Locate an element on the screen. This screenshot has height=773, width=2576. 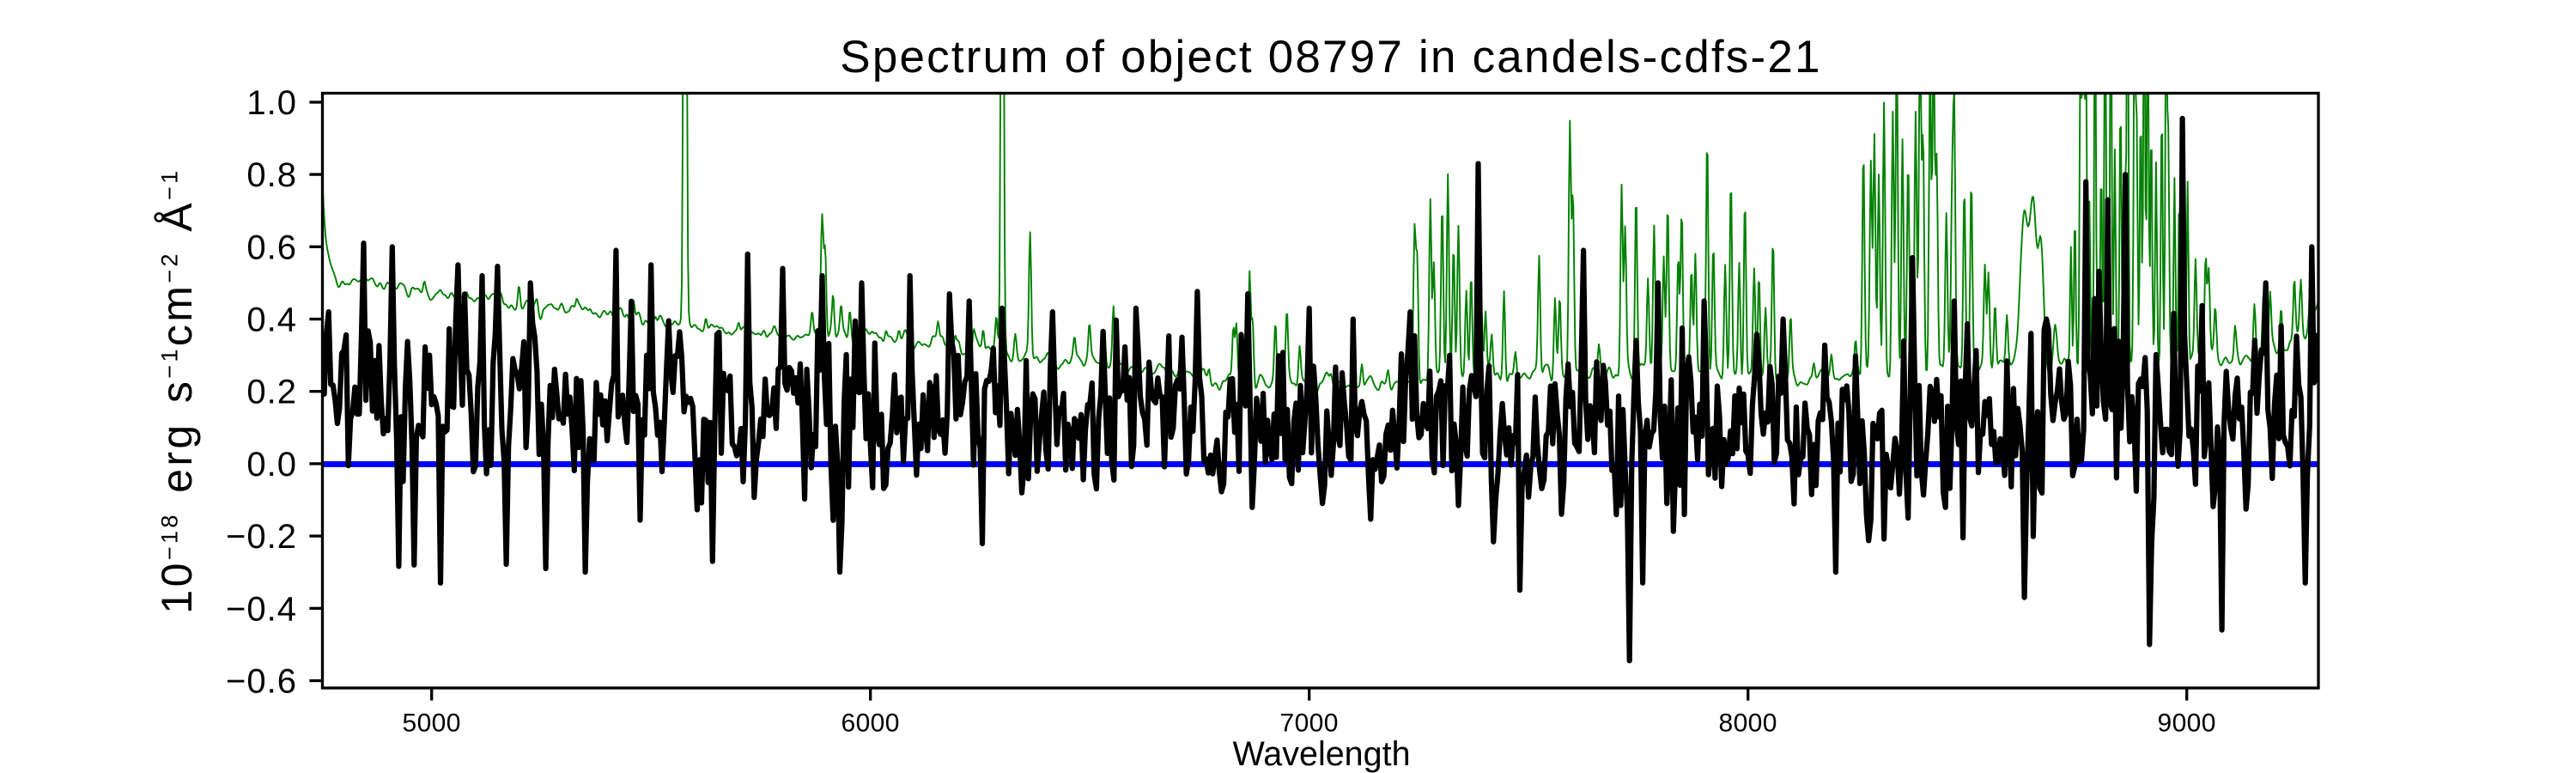
svg-text: −0.4 is located at coordinates (261, 609).